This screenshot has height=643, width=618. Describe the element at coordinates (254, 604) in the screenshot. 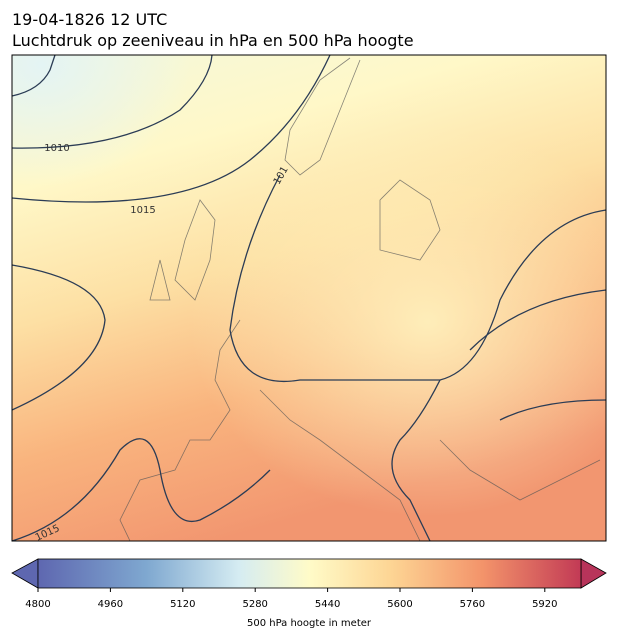

I see `colorbar-tick-label: 5280` at that location.